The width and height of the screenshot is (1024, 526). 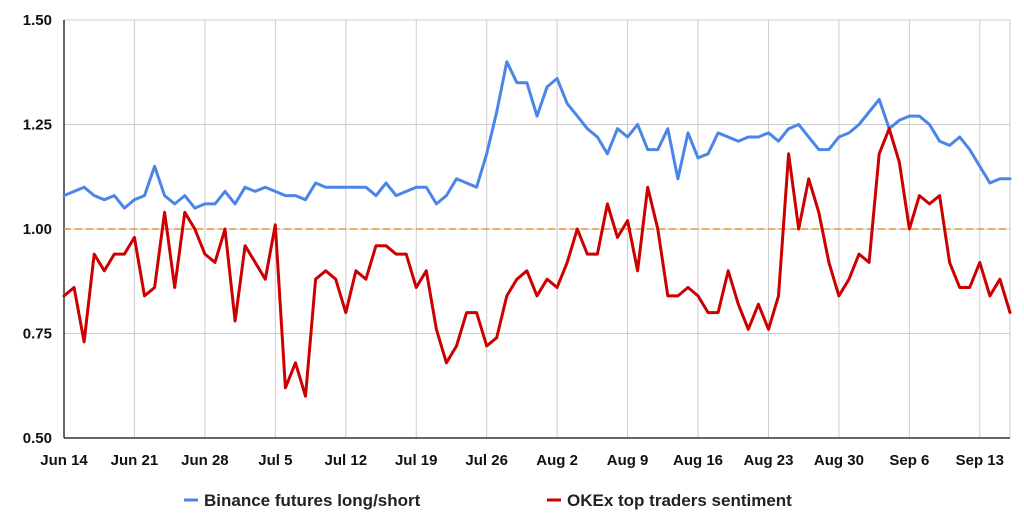 What do you see at coordinates (909, 460) in the screenshot?
I see `x-tick-label: Sep 6` at bounding box center [909, 460].